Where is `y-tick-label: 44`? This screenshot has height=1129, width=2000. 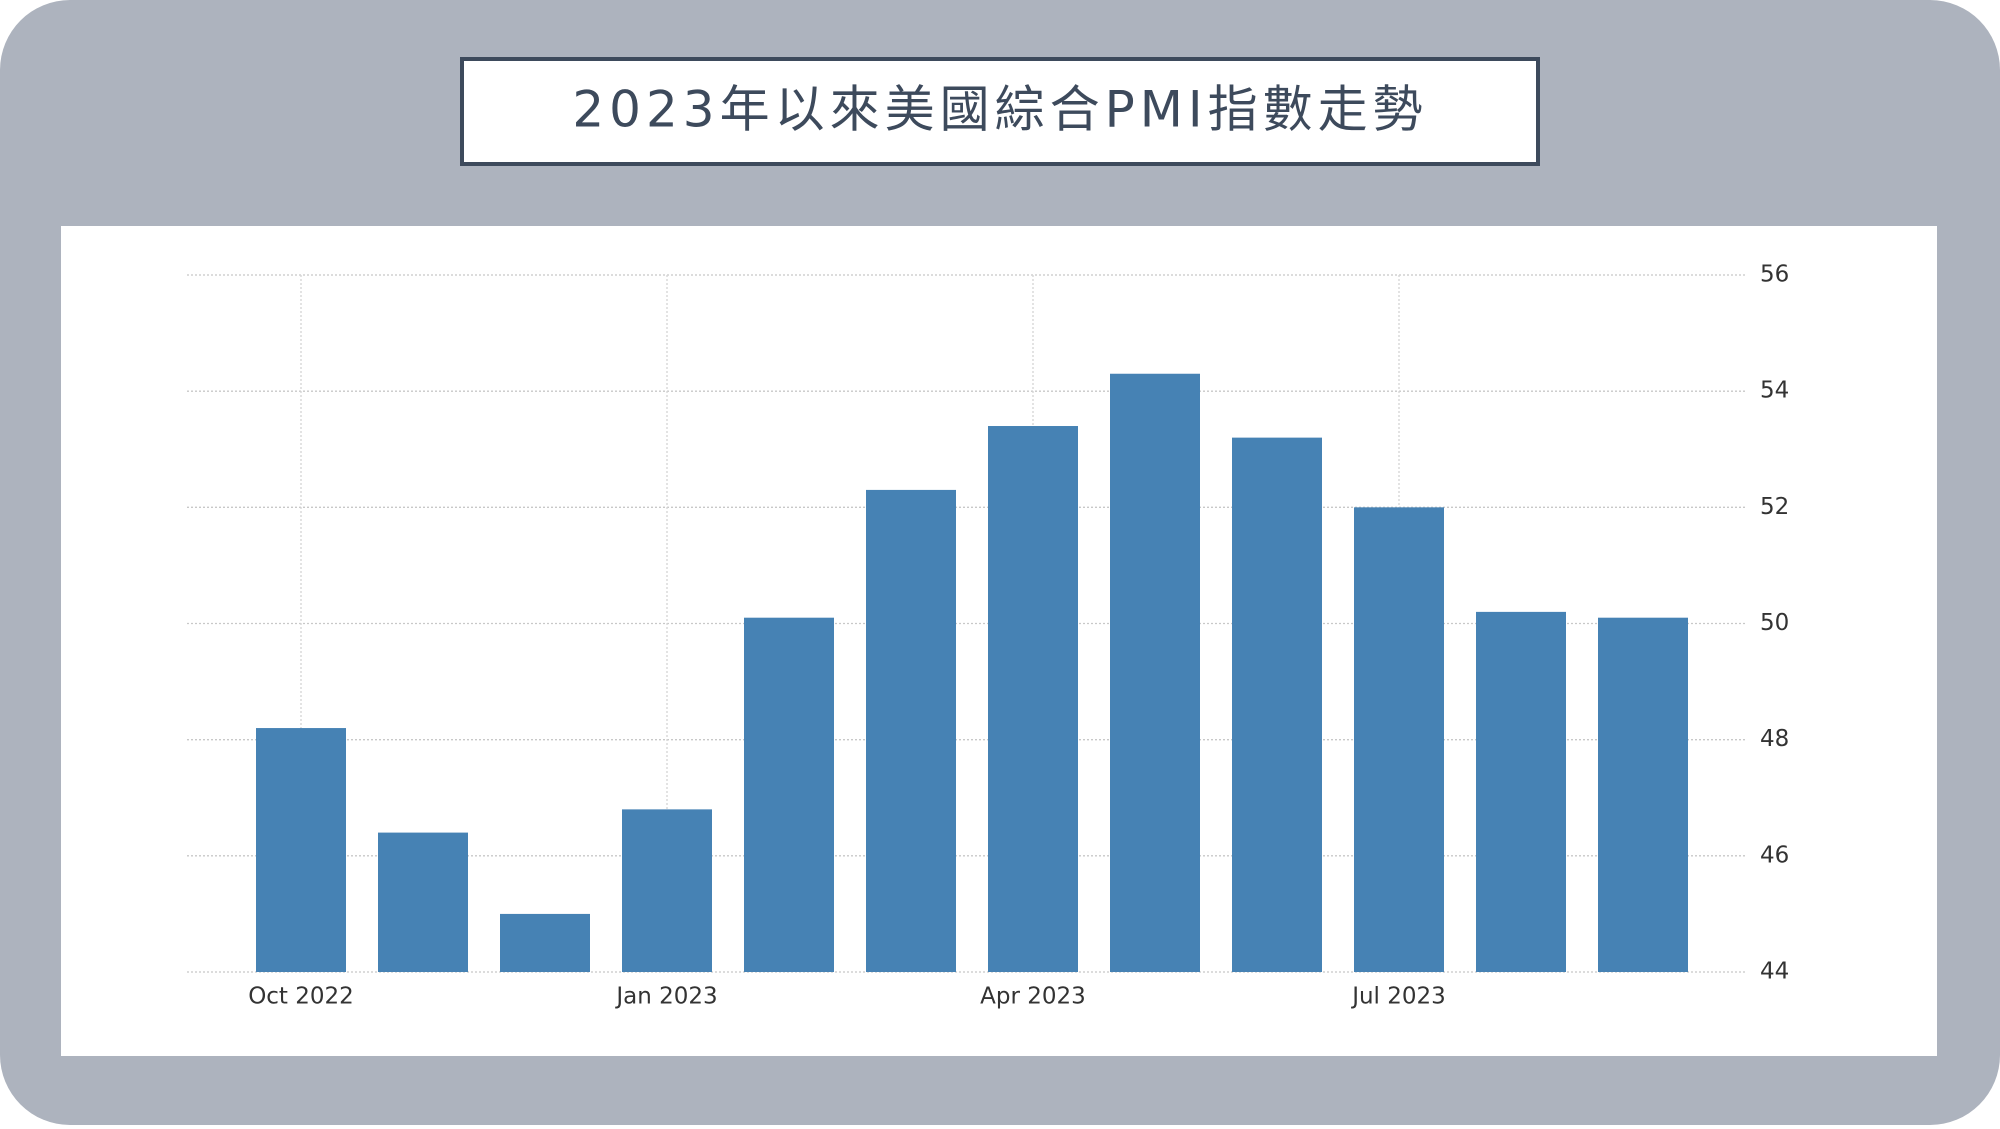 y-tick-label: 44 is located at coordinates (1774, 972).